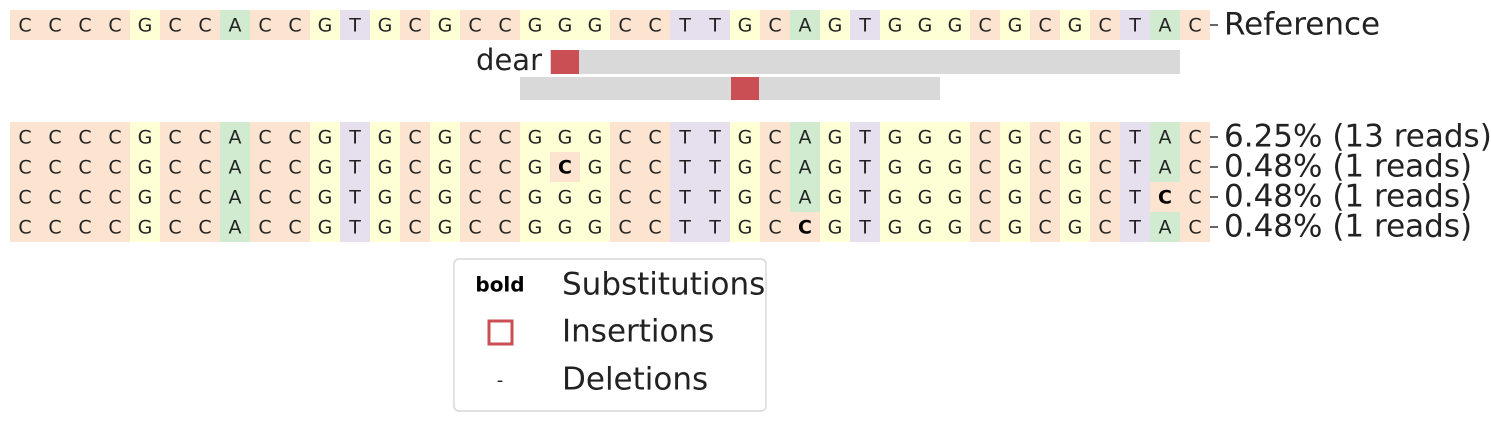  Describe the element at coordinates (865, 62) in the screenshot. I see `guide-bar` at that location.